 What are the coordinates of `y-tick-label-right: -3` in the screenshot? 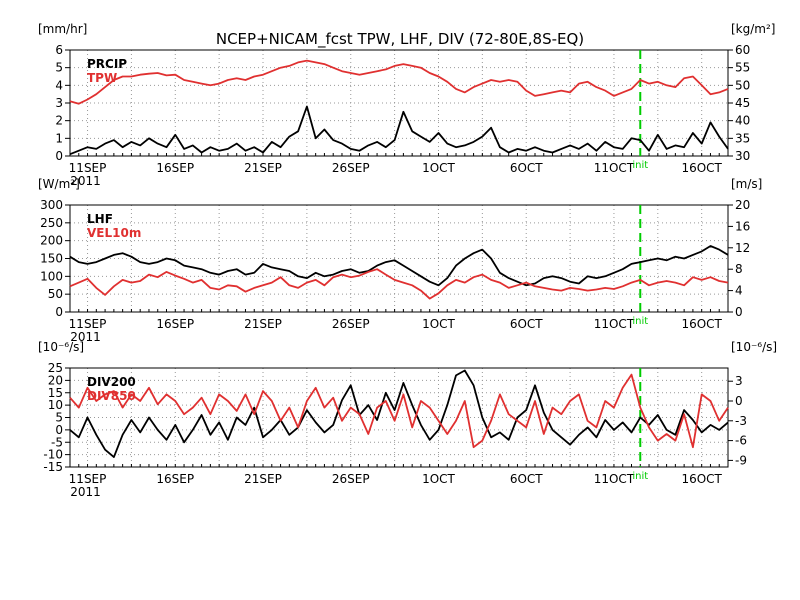 It's located at (741, 421).